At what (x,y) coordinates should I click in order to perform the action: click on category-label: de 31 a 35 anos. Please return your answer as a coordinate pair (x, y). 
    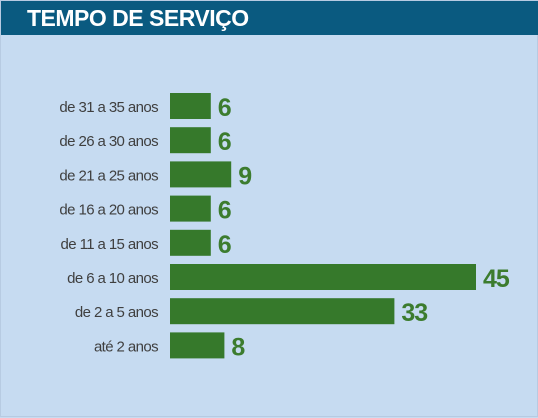
    Looking at the image, I should click on (108, 107).